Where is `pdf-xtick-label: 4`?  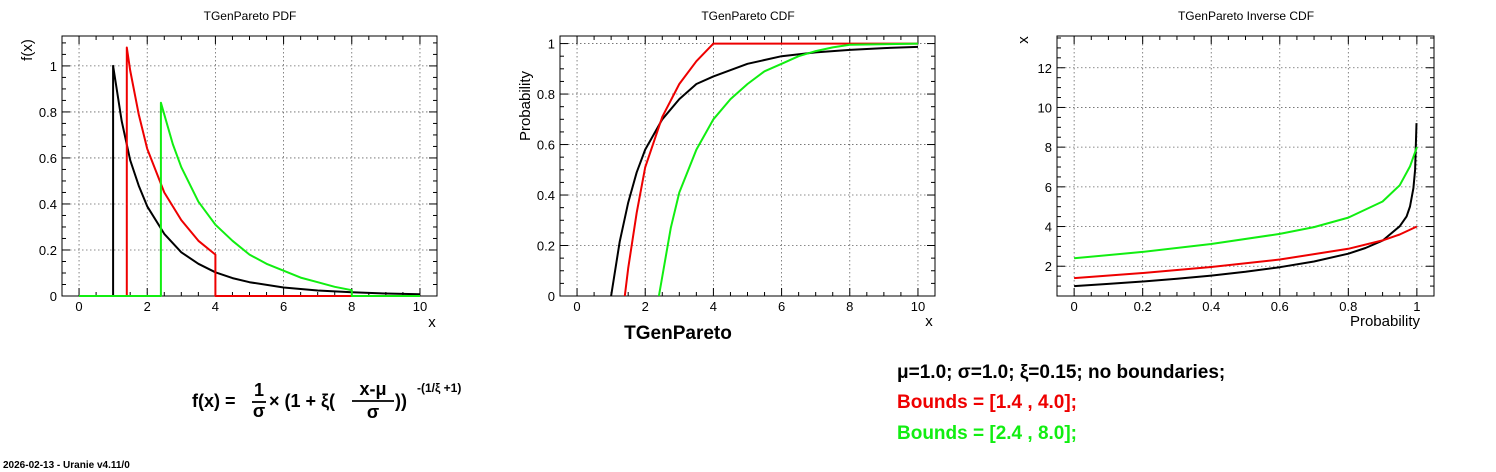
pdf-xtick-label: 4 is located at coordinates (215, 306).